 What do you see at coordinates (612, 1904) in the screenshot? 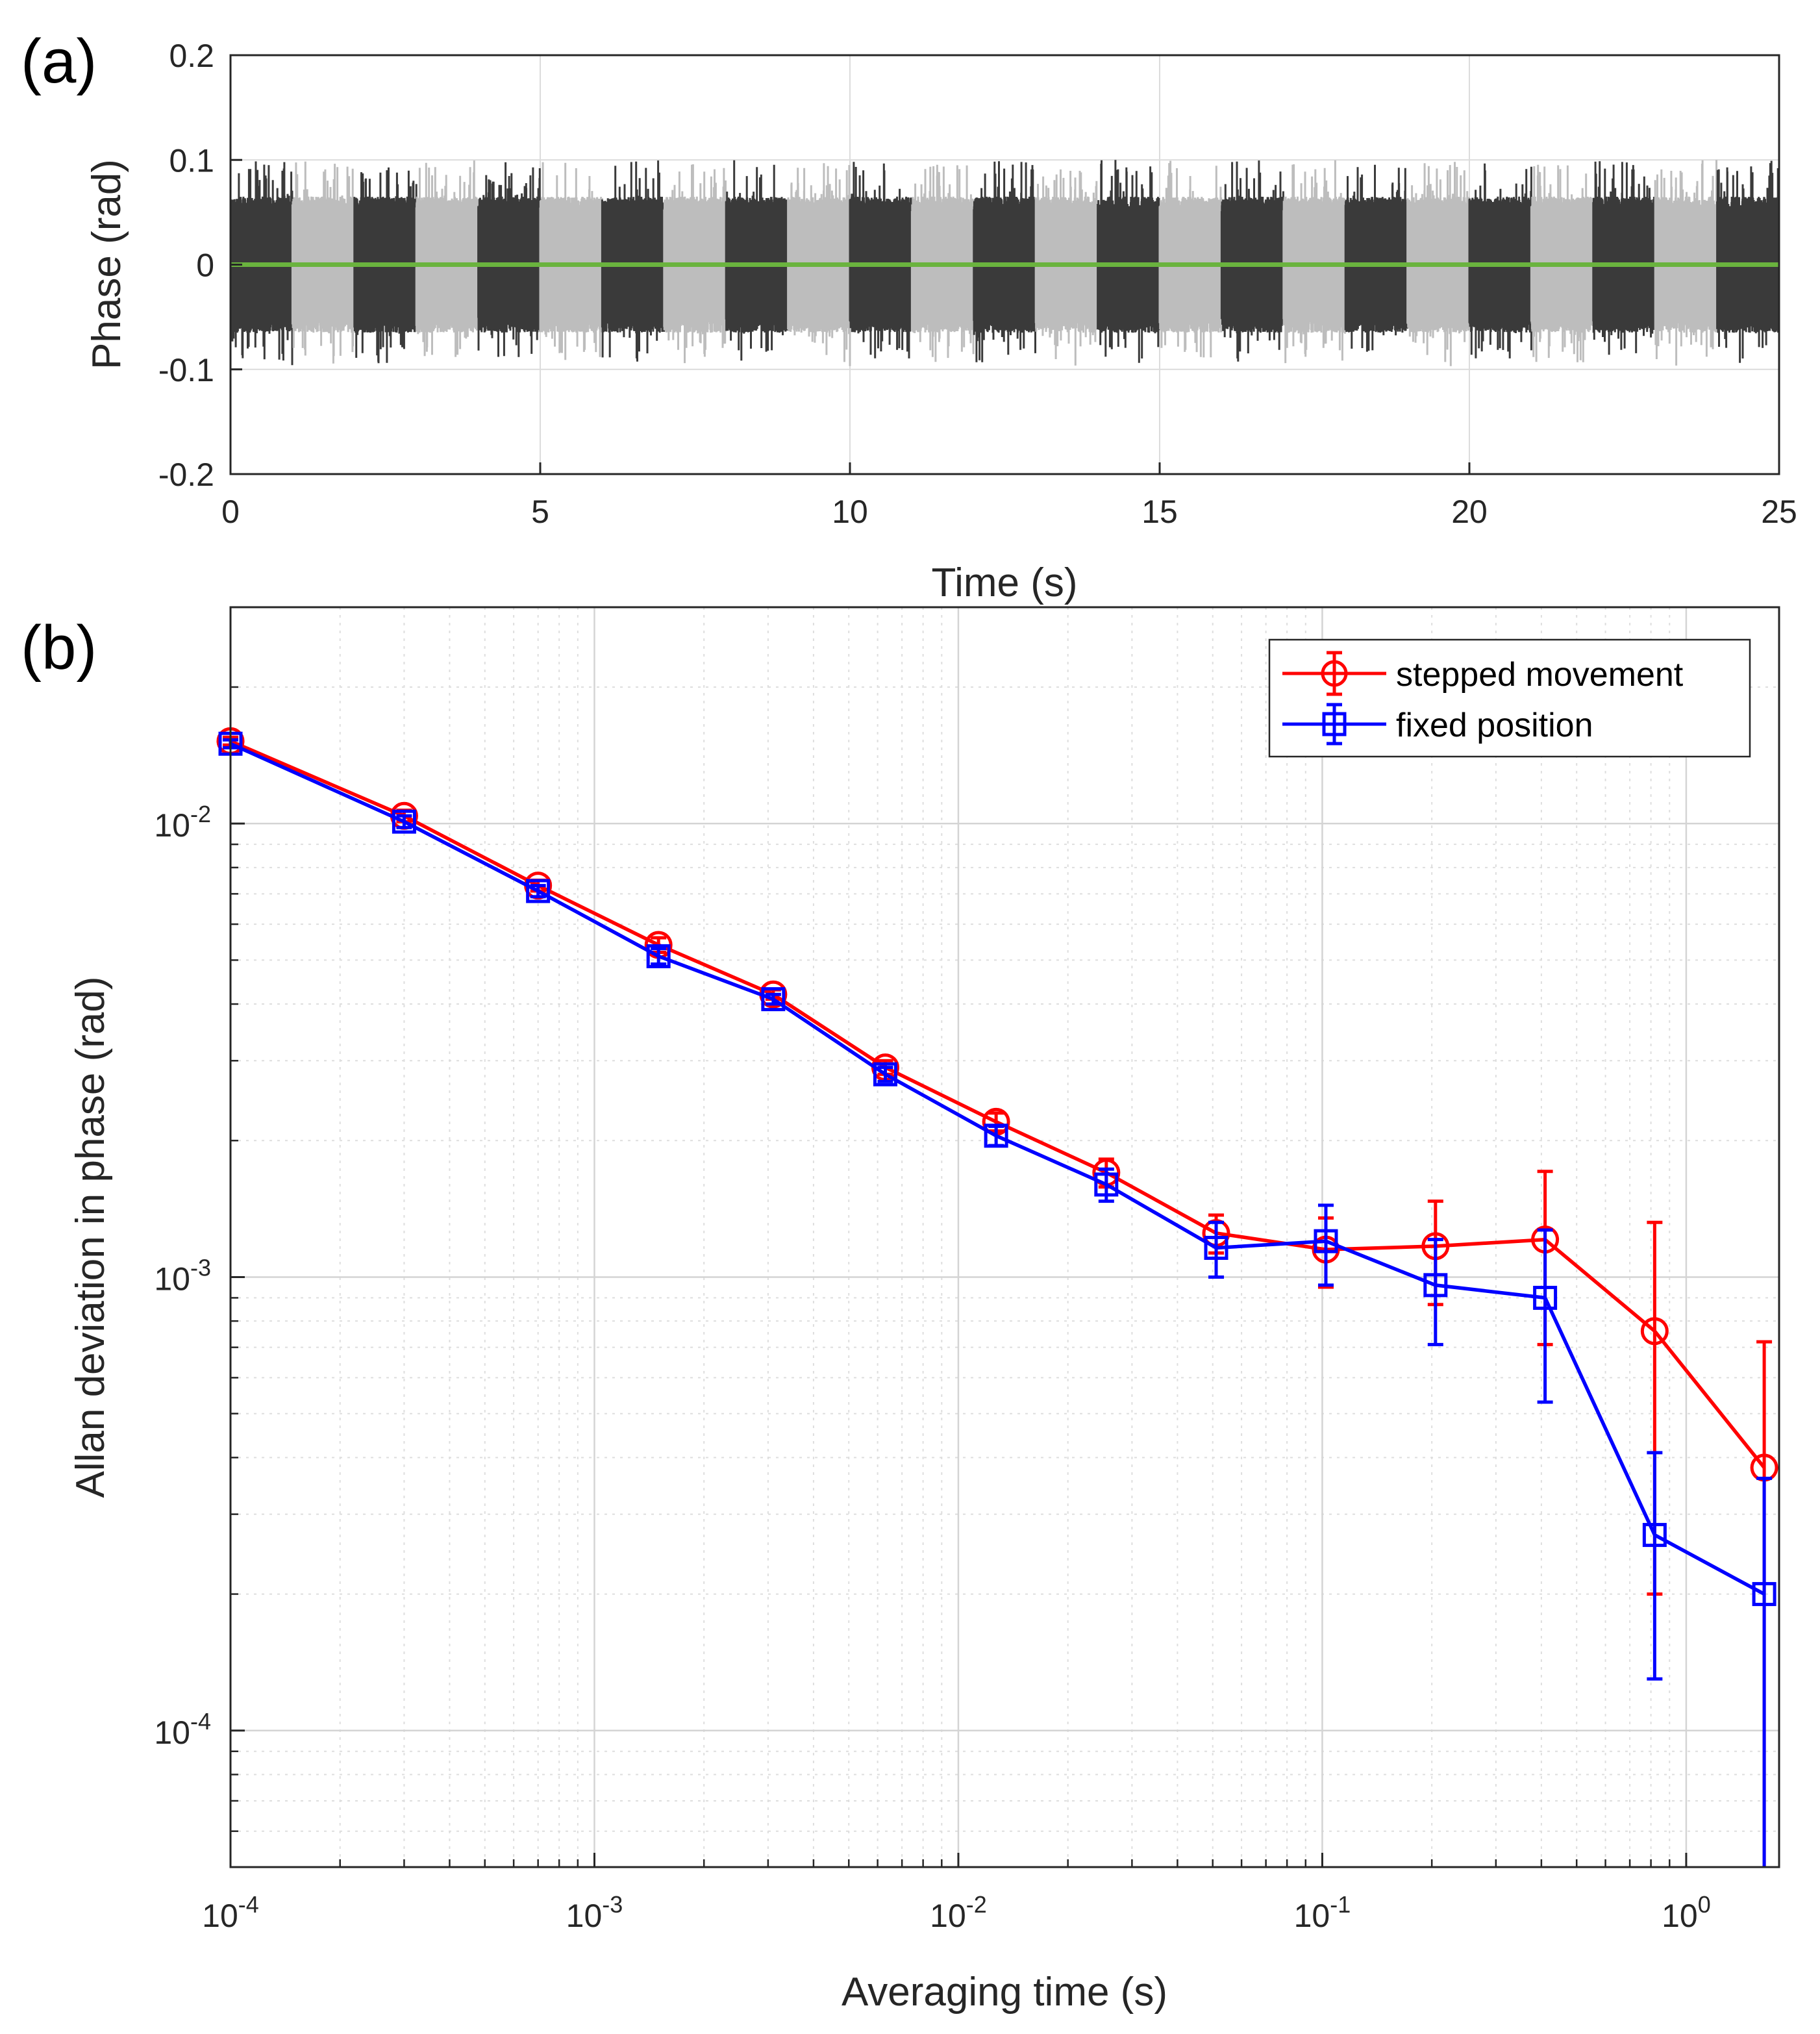
I see `panel-b-xtick-label-2-exponent: -3` at bounding box center [612, 1904].